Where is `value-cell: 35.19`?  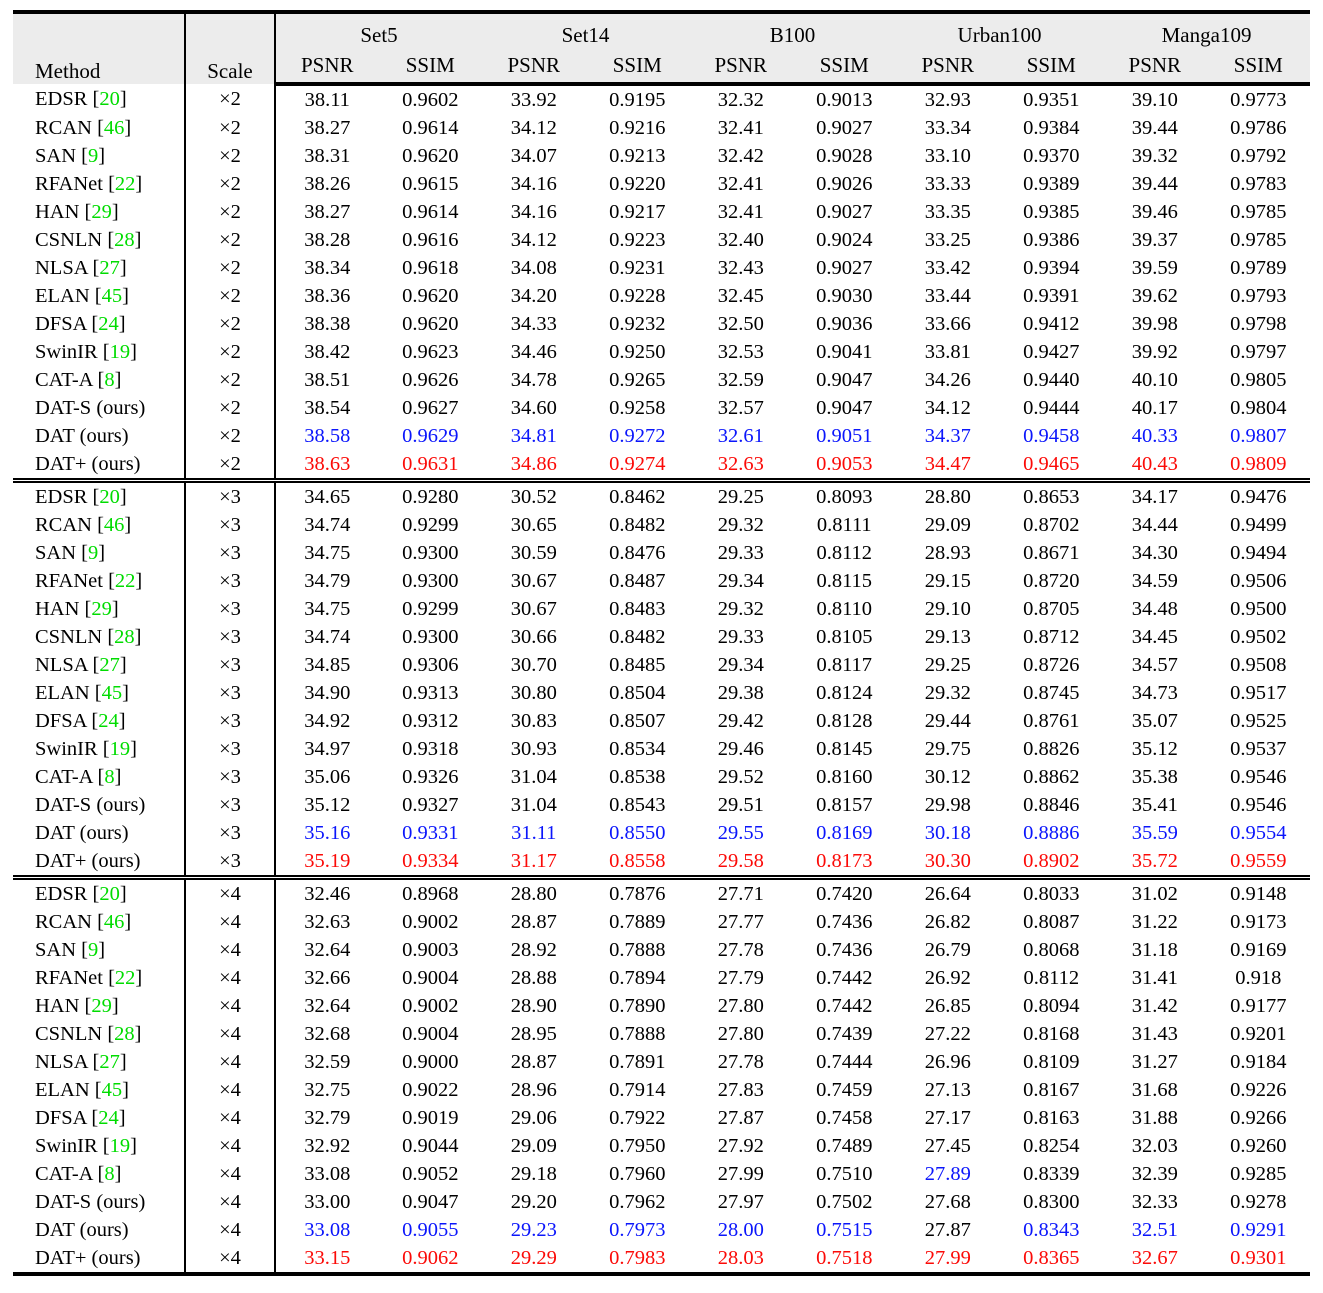 value-cell: 35.19 is located at coordinates (327, 860).